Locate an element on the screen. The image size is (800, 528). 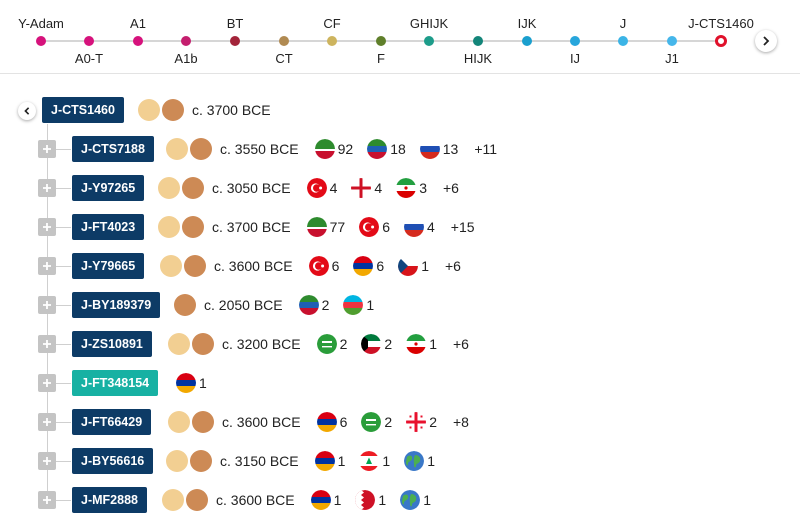
haplogroup-pill: J-CTS7188 is located at coordinates (113, 149).